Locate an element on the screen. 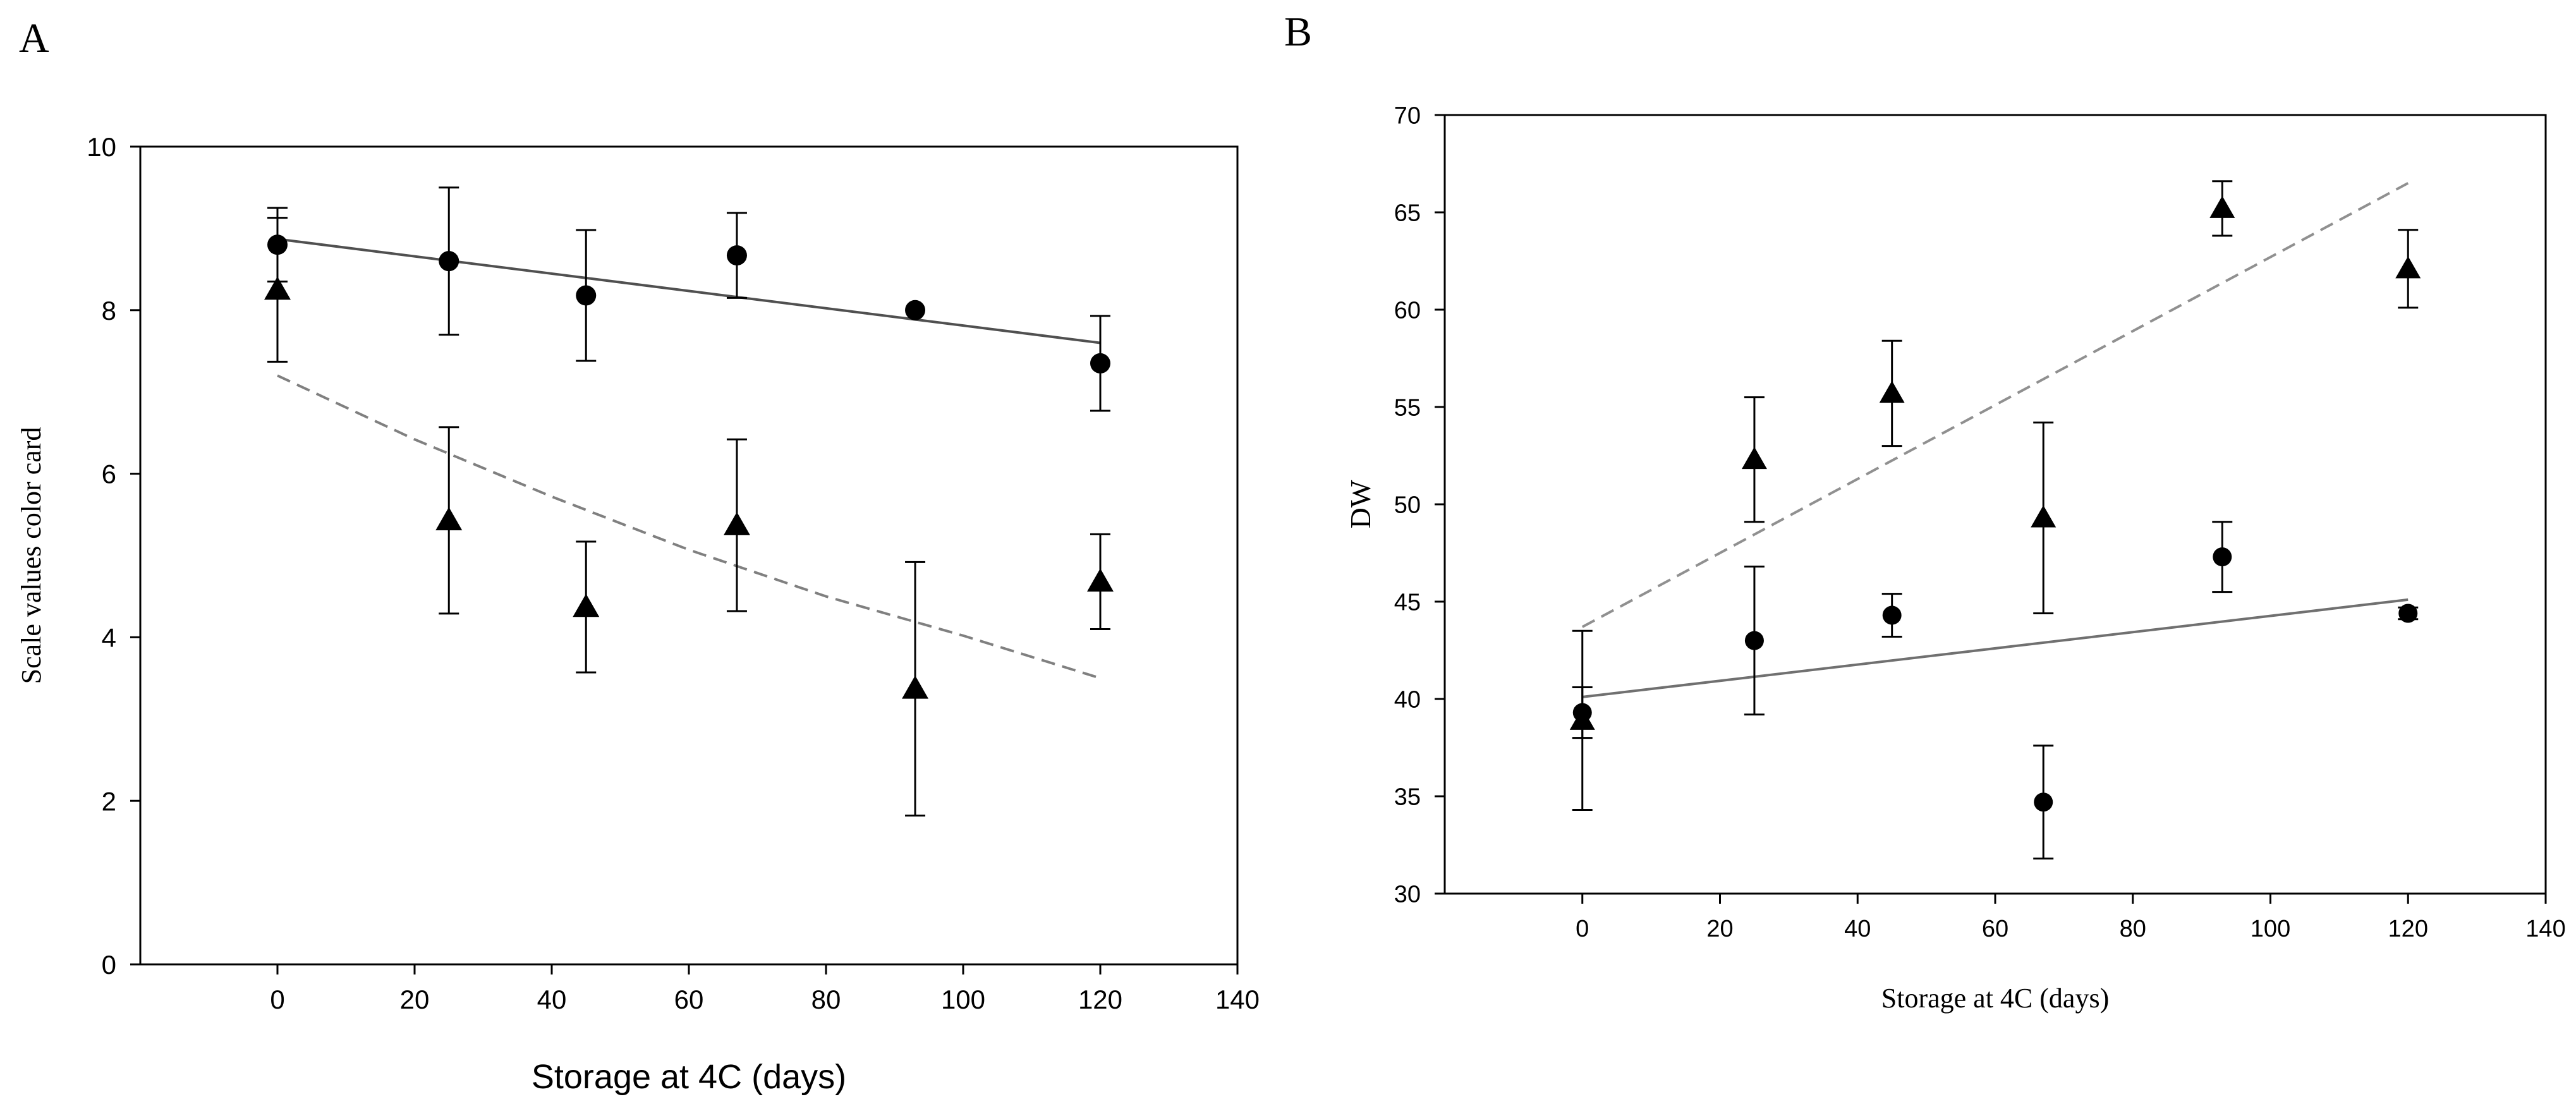  chart-b-triangles-fit-line is located at coordinates (1995, 405).